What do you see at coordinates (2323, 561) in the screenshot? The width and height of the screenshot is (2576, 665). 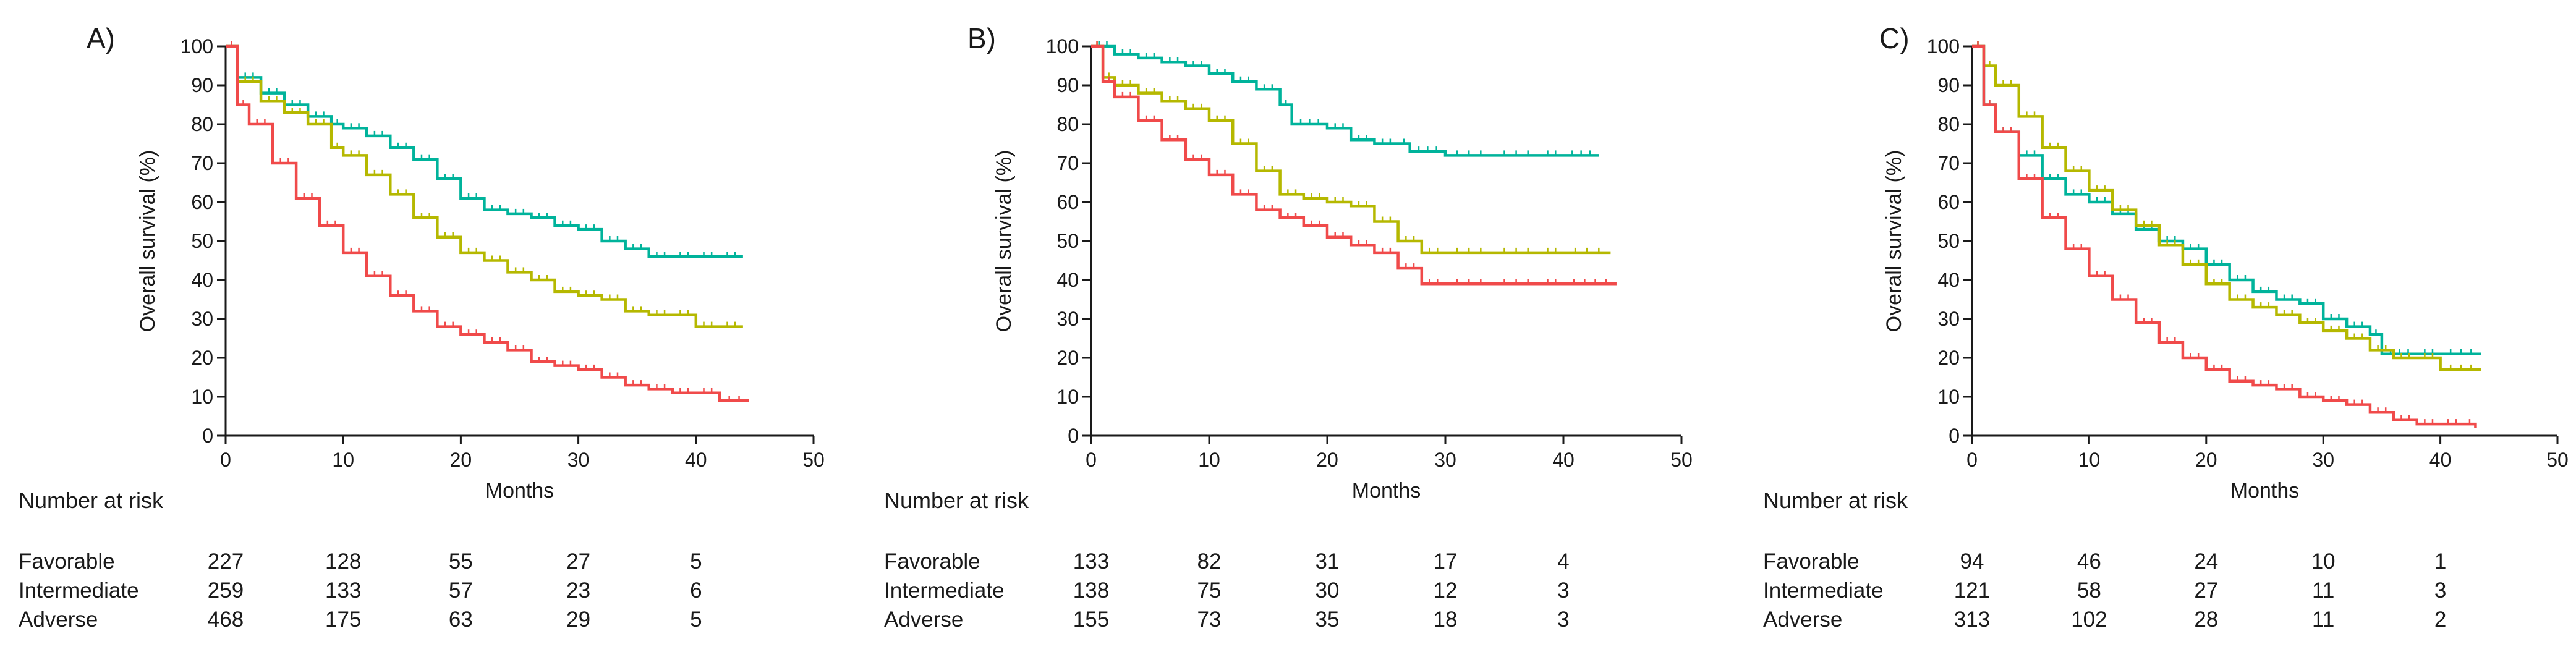 I see `risk-count: 10` at bounding box center [2323, 561].